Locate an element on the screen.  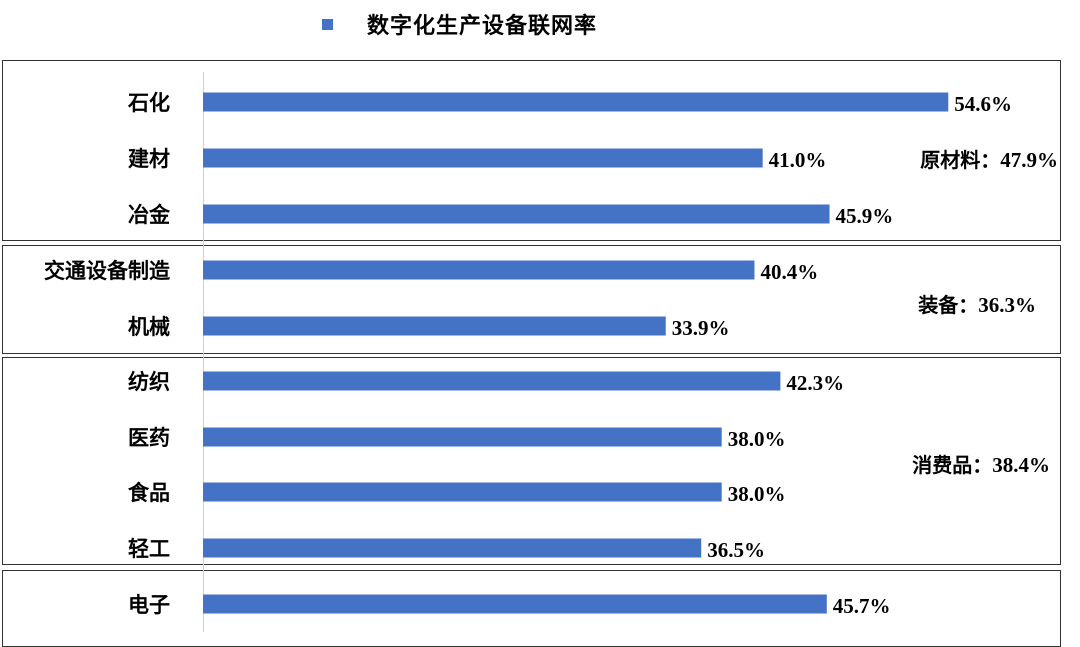
group-sep-1: ： is located at coordinates (968, 305).